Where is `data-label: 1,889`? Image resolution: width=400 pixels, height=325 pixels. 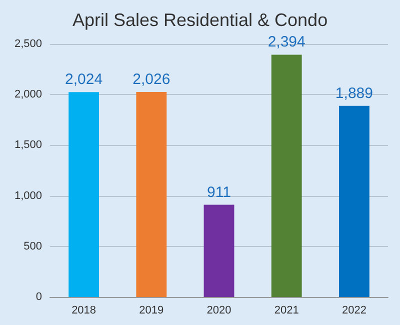 data-label: 1,889 is located at coordinates (354, 93).